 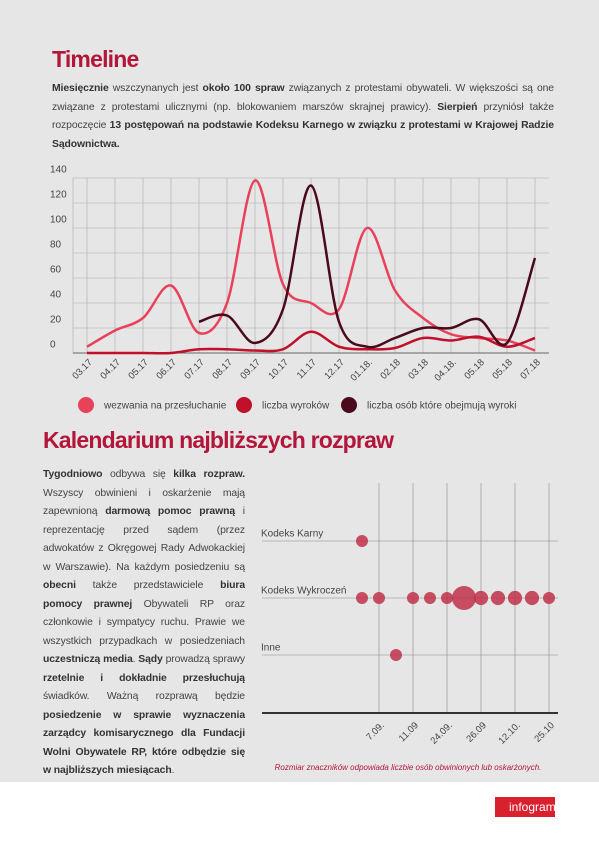 What do you see at coordinates (144, 595) in the screenshot?
I see `text-run: biura pomocy prawnej` at bounding box center [144, 595].